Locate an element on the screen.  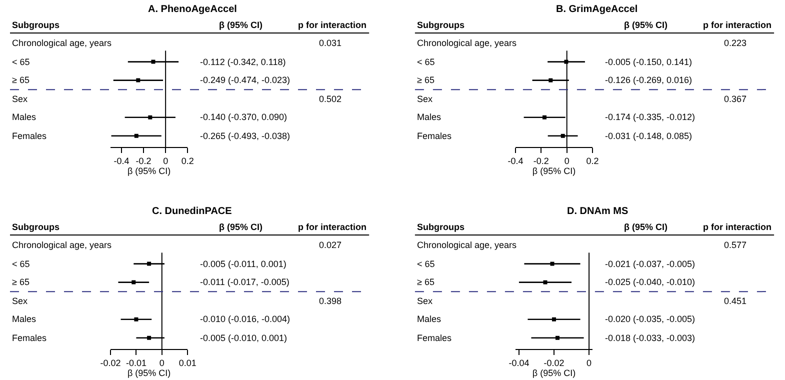
data-label: -0.025 (-0.040, -0.010) is located at coordinates (650, 282).